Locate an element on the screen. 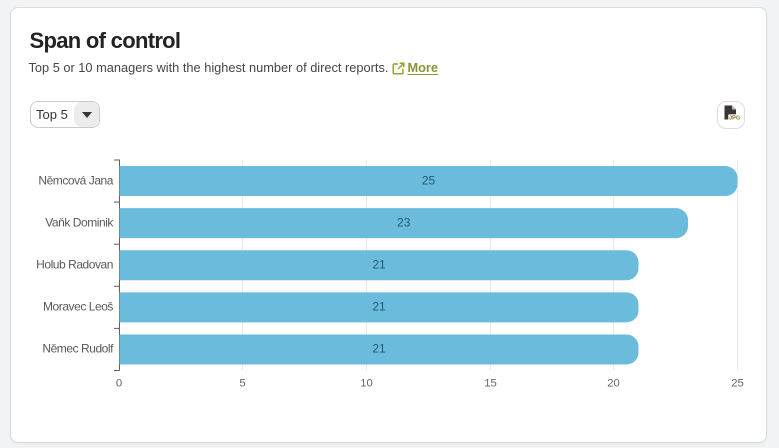 The width and height of the screenshot is (779, 448). svg-text: 10 is located at coordinates (366, 384).